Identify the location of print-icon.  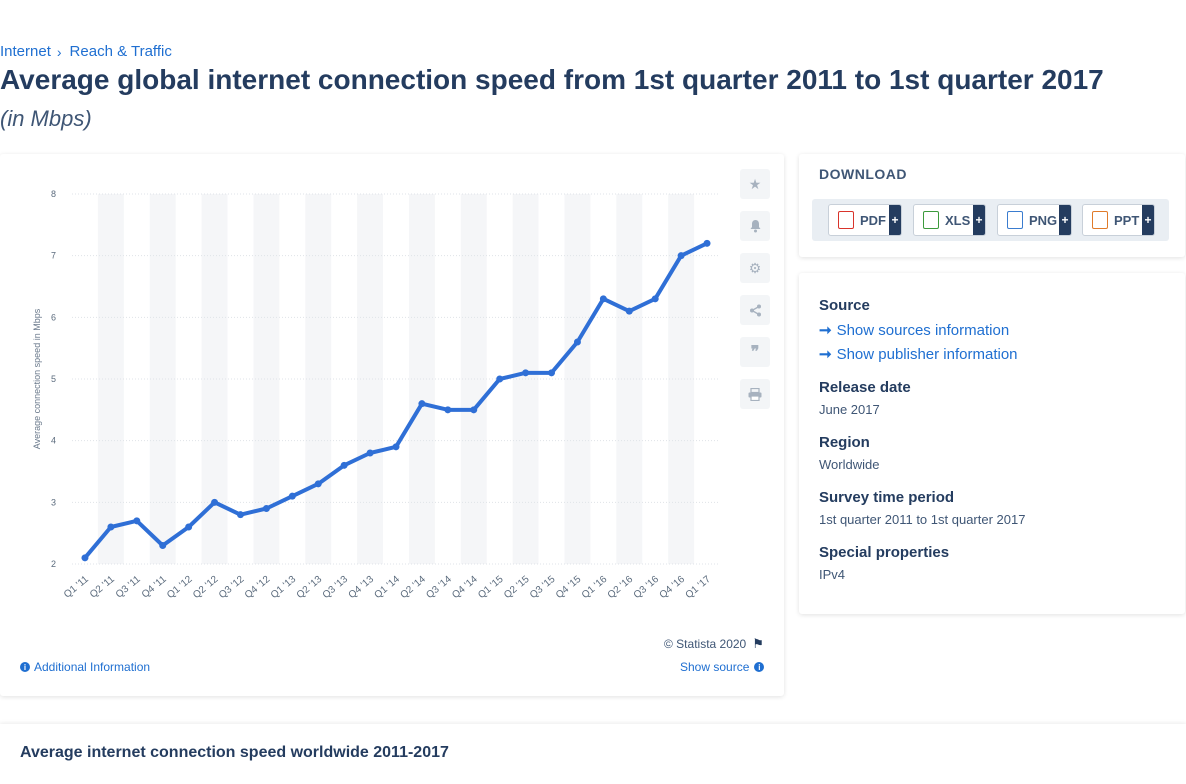
(755, 394).